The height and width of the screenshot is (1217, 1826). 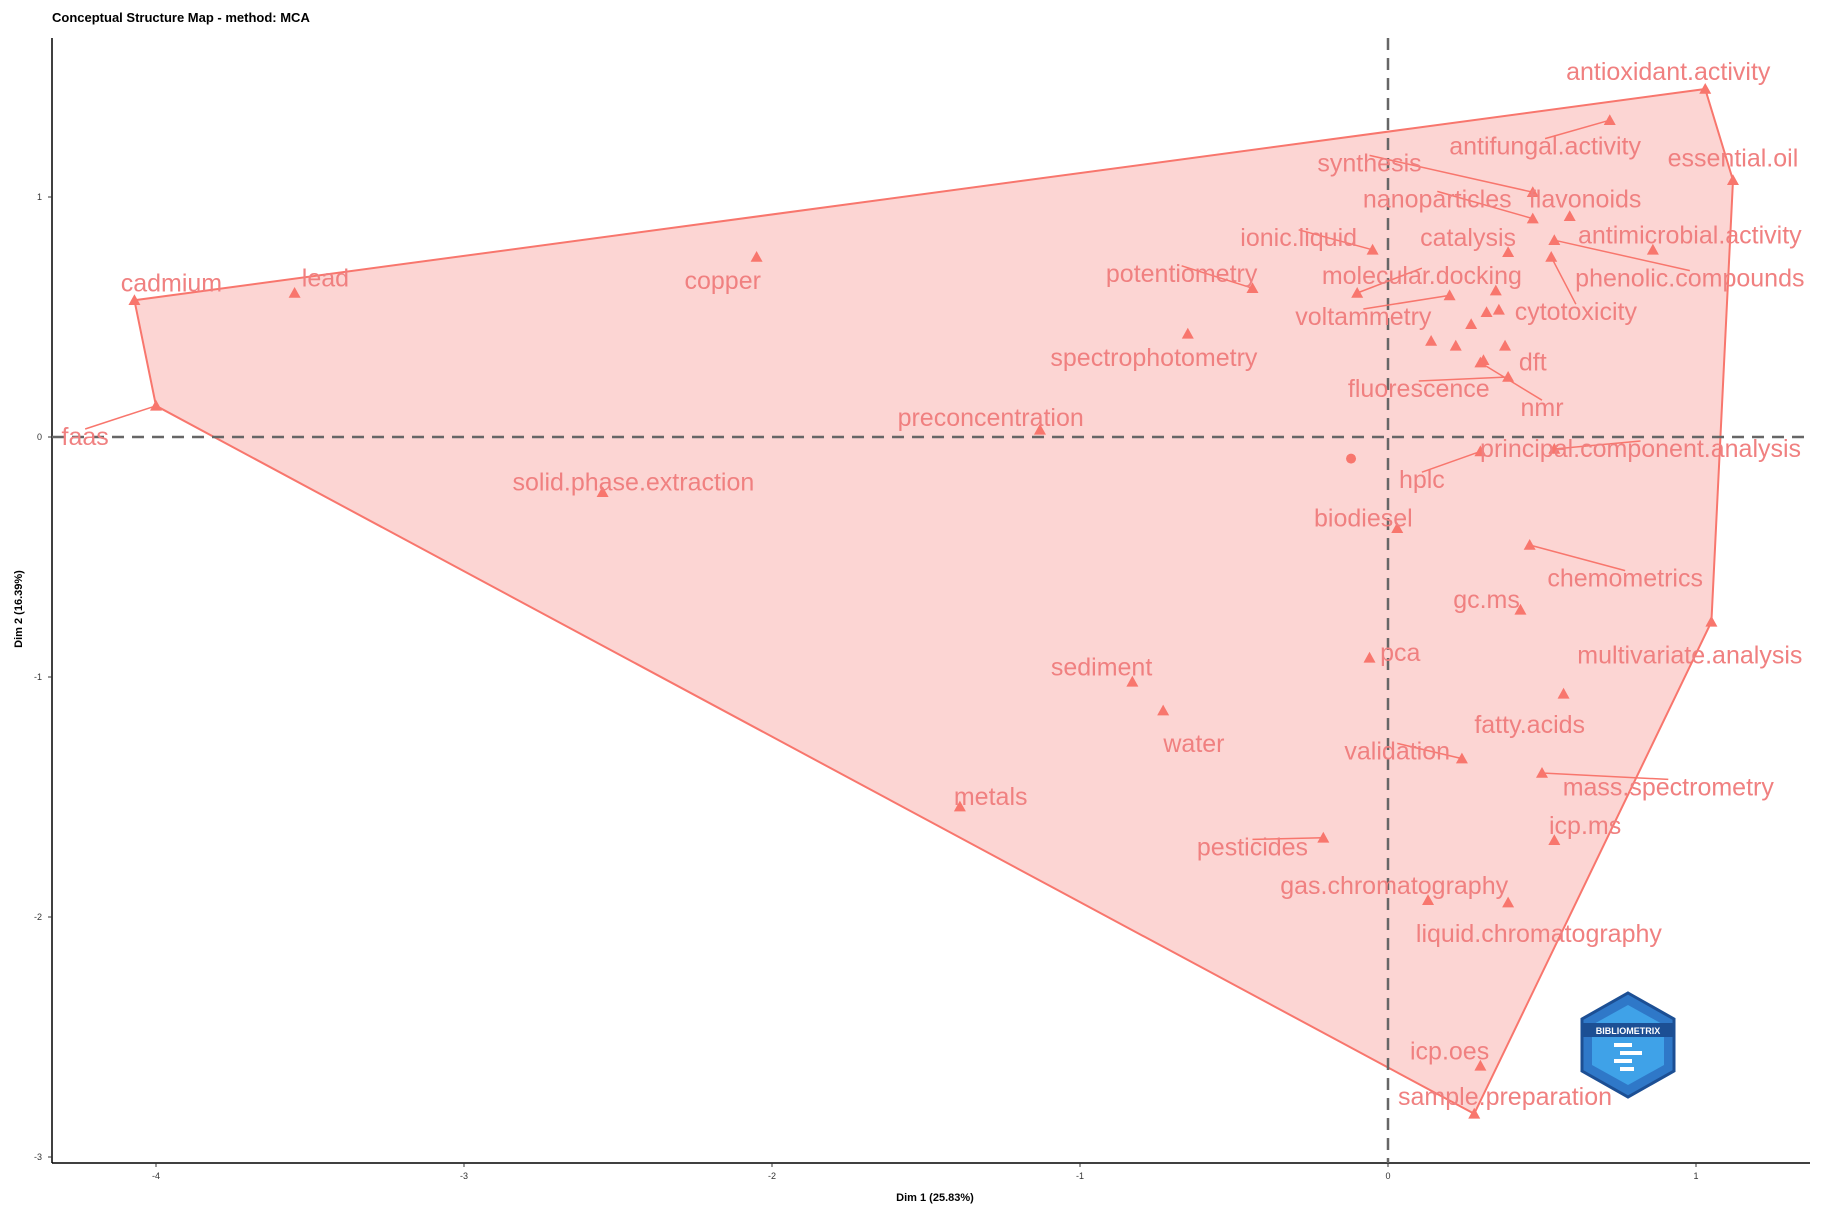 What do you see at coordinates (633, 483) in the screenshot?
I see `point-label: solid.phase.extraction` at bounding box center [633, 483].